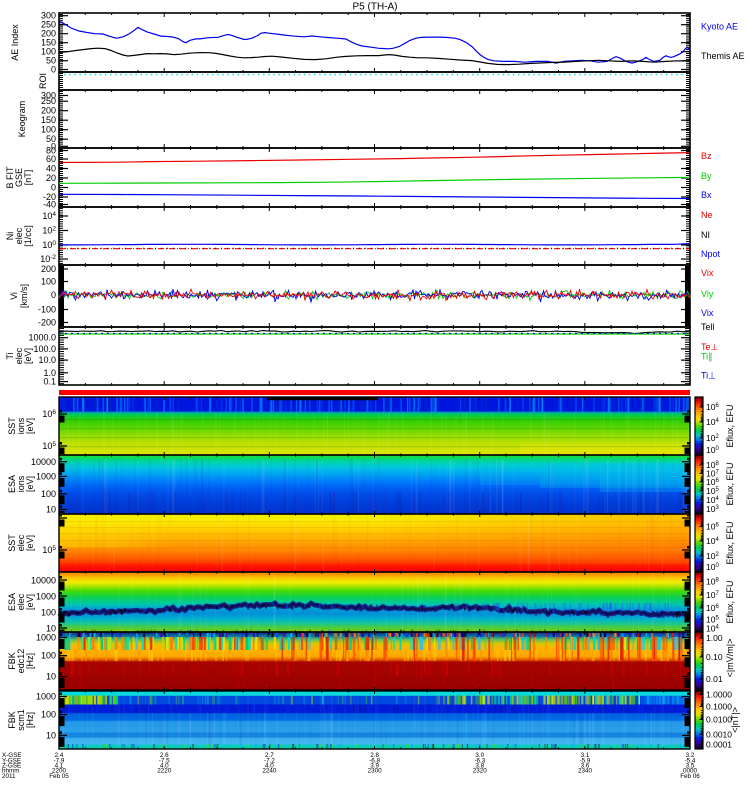  What do you see at coordinates (10, 355) in the screenshot?
I see `svg-text: Ti` at bounding box center [10, 355].